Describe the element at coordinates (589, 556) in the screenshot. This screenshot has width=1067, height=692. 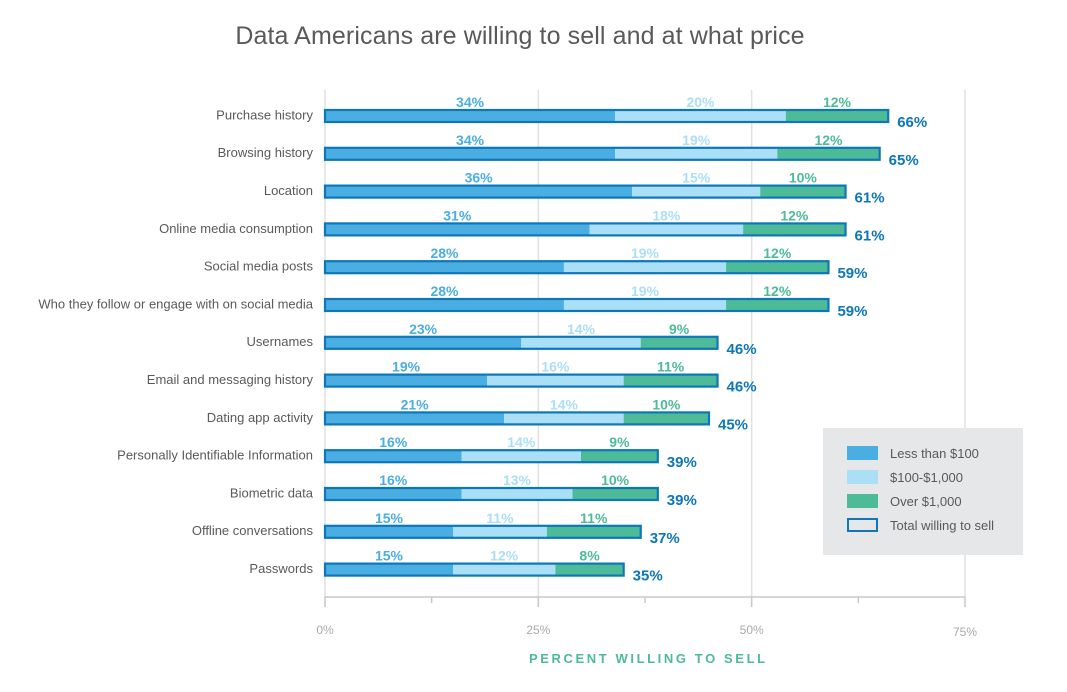
I see `segment-label-high: 8%` at that location.